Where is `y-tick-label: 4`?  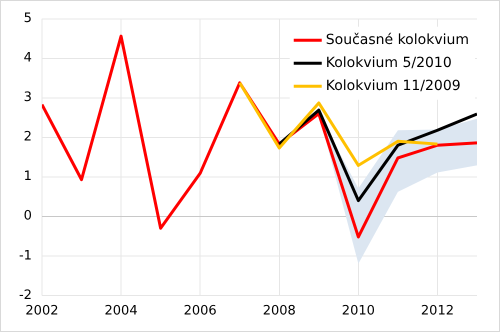
y-tick-label: 4 is located at coordinates (28, 58).